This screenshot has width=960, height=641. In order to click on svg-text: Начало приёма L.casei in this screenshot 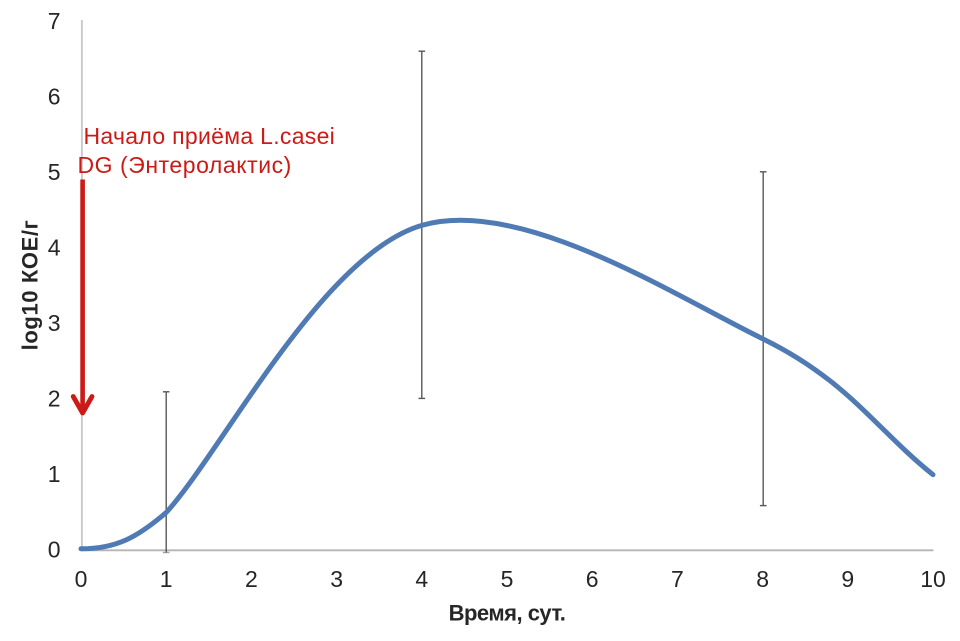, I will do `click(210, 136)`.